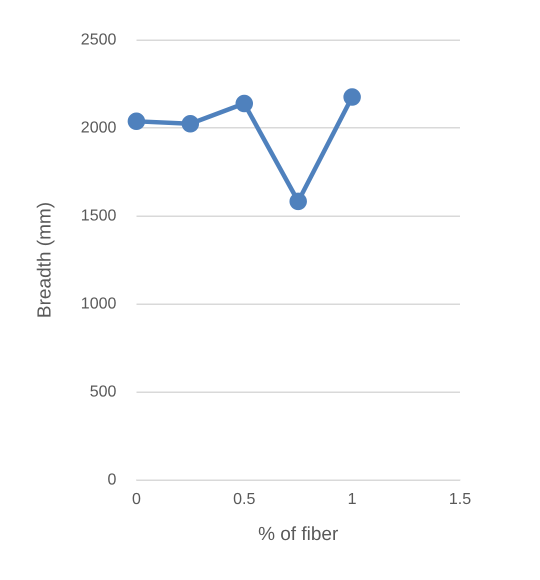 Image resolution: width=540 pixels, height=580 pixels. I want to click on y-tick-label: 1000, so click(98, 303).